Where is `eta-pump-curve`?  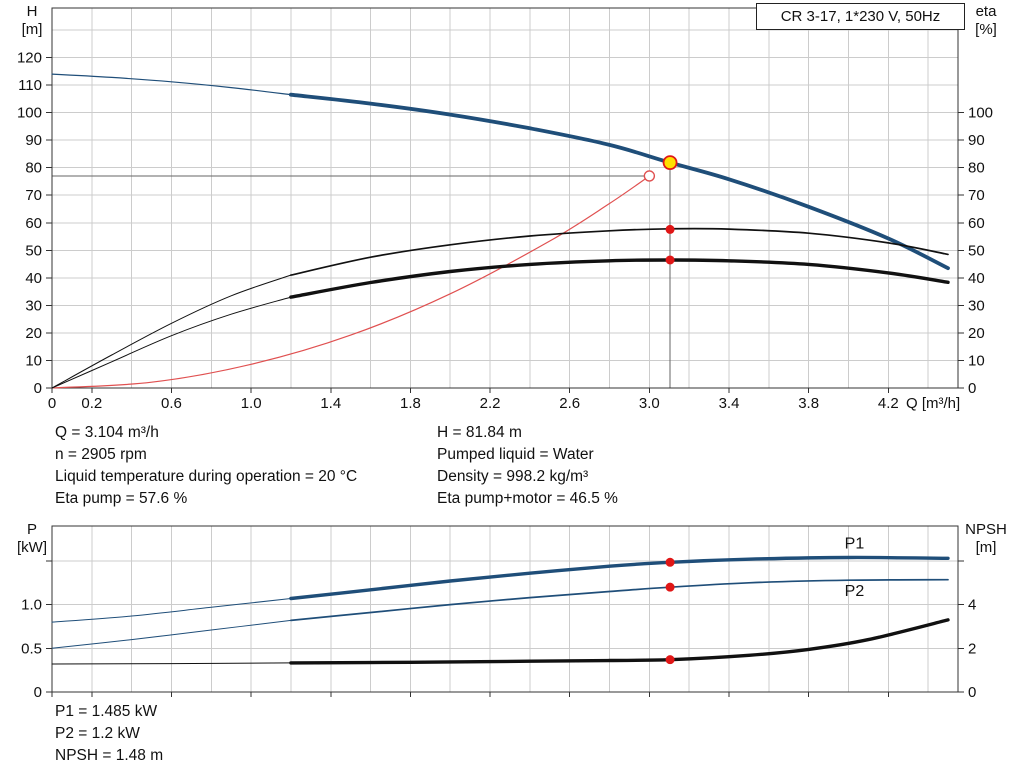
eta-pump-curve is located at coordinates (619, 251).